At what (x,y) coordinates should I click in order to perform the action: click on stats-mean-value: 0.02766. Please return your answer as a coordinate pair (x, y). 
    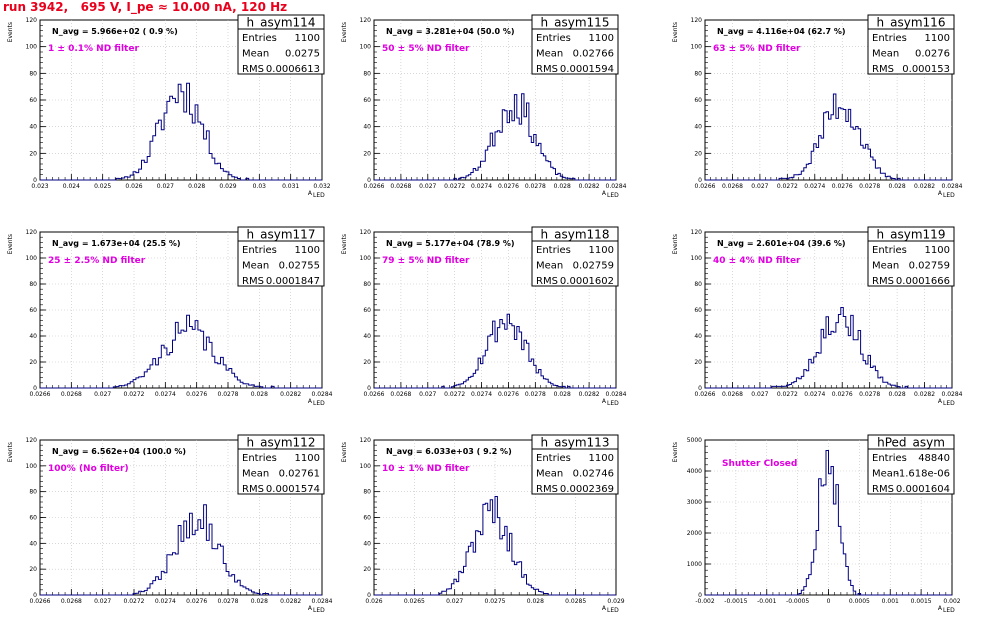
    Looking at the image, I should click on (593, 54).